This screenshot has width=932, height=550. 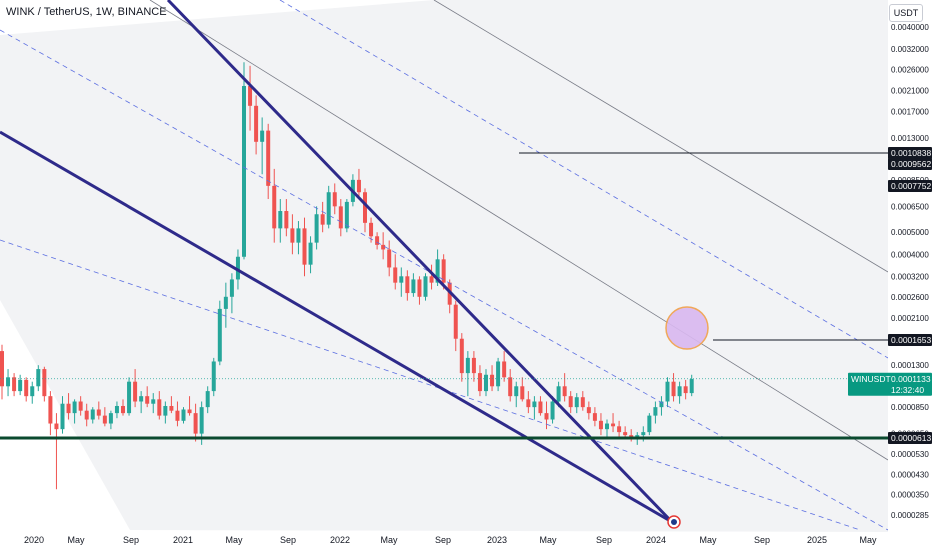 I want to click on y-tick-label: 0.0000530, so click(x=910, y=454).